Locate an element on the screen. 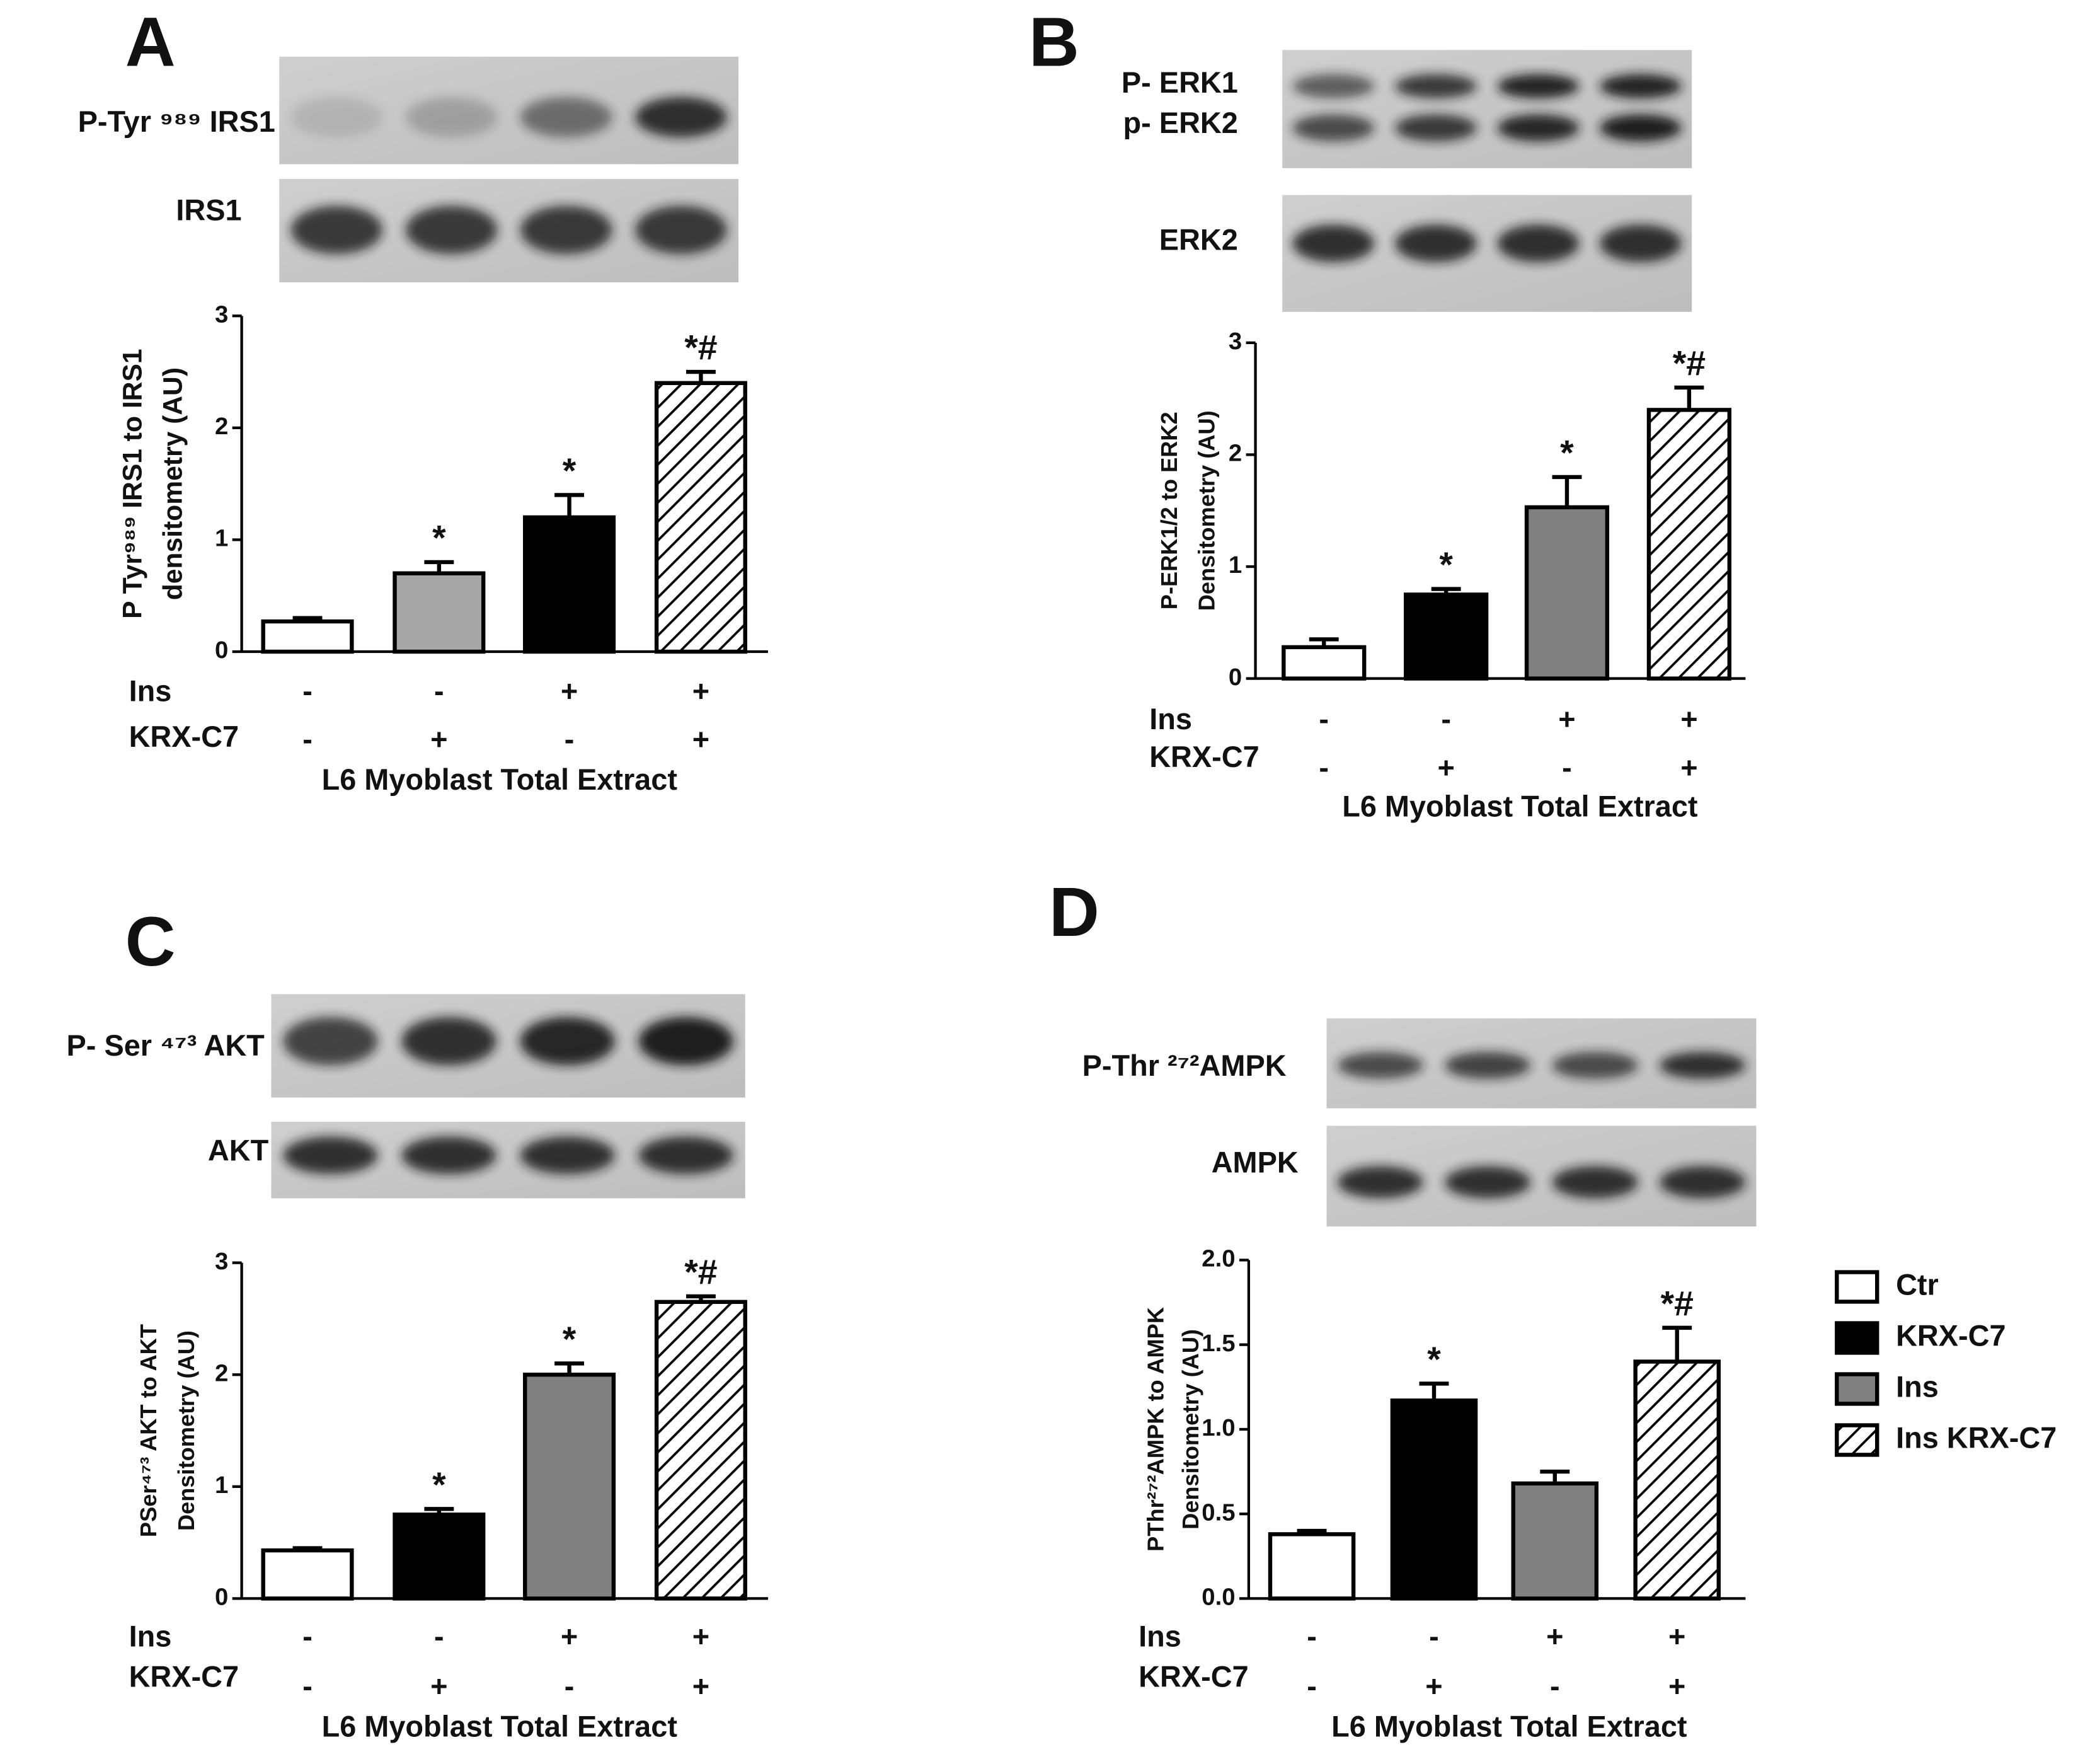 The image size is (2100, 1764). blot-label: p- ERK2 is located at coordinates (1180, 123).